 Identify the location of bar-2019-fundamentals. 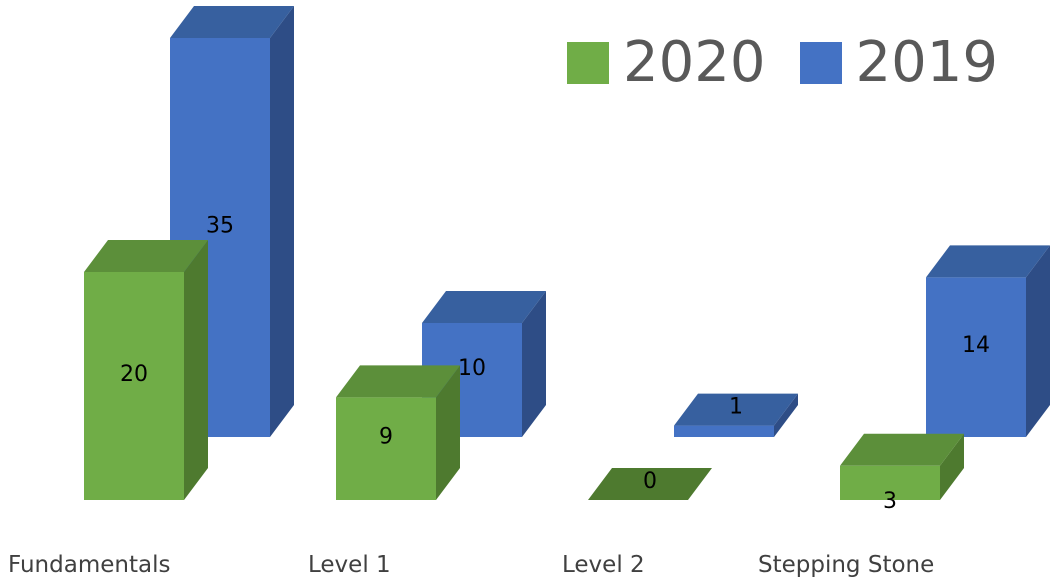
(232, 221).